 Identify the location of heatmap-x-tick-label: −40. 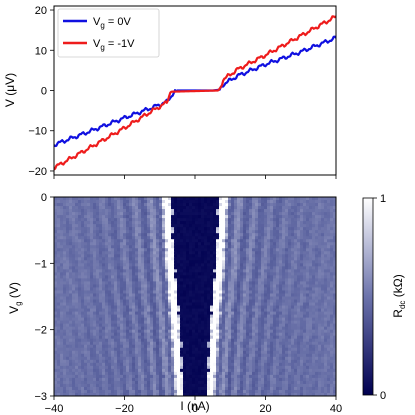
(54, 409).